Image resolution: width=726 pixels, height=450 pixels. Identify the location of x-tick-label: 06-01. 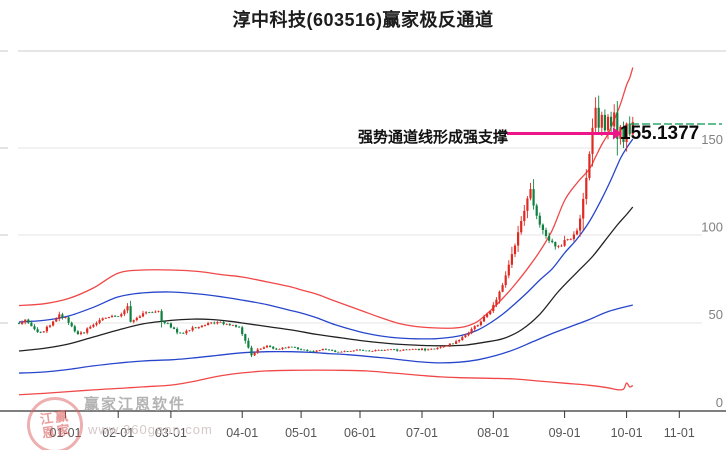
(360, 433).